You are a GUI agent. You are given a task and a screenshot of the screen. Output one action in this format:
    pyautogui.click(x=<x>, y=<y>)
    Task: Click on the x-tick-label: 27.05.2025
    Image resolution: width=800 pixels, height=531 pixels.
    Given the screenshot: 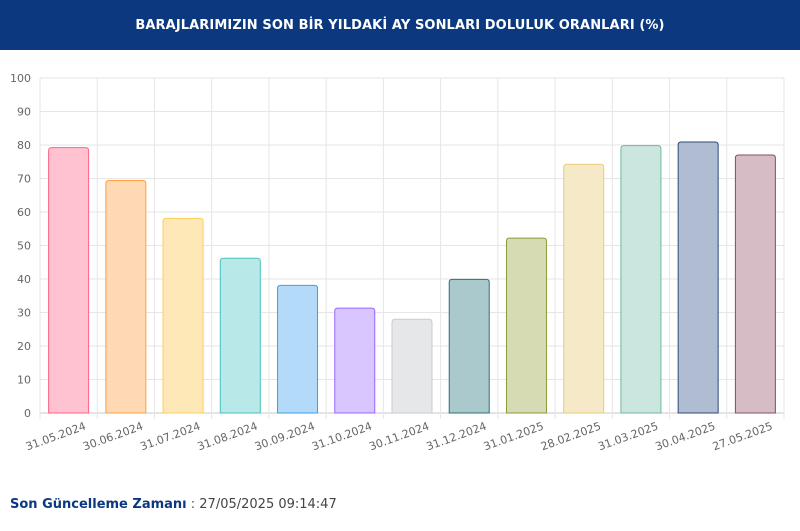 What is the action you would take?
    pyautogui.click(x=743, y=437)
    